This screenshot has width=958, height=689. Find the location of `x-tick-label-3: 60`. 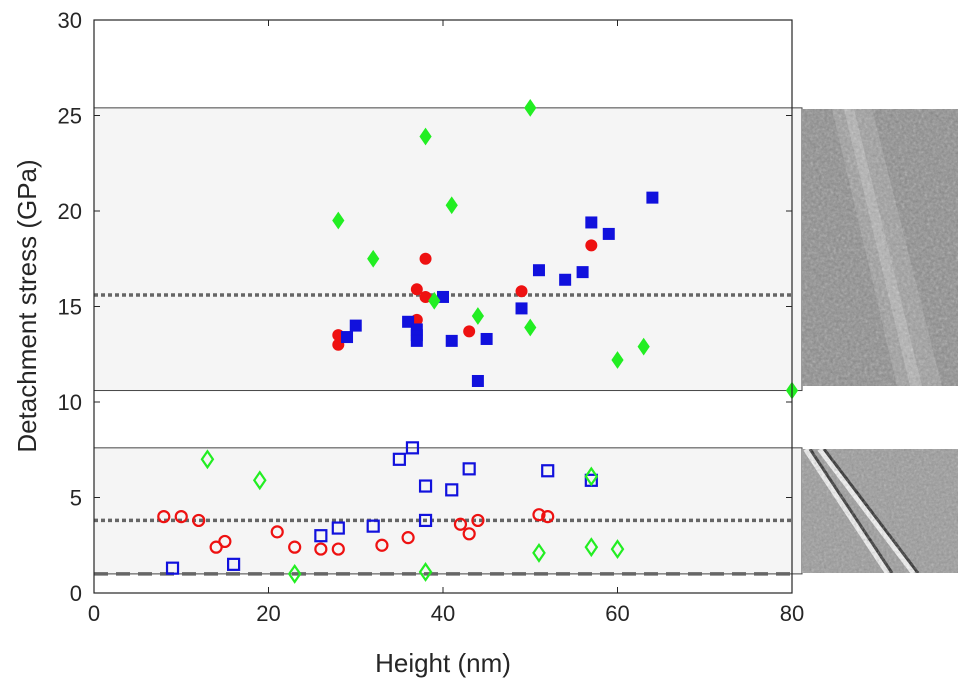

x-tick-label-3: 60 is located at coordinates (617, 613).